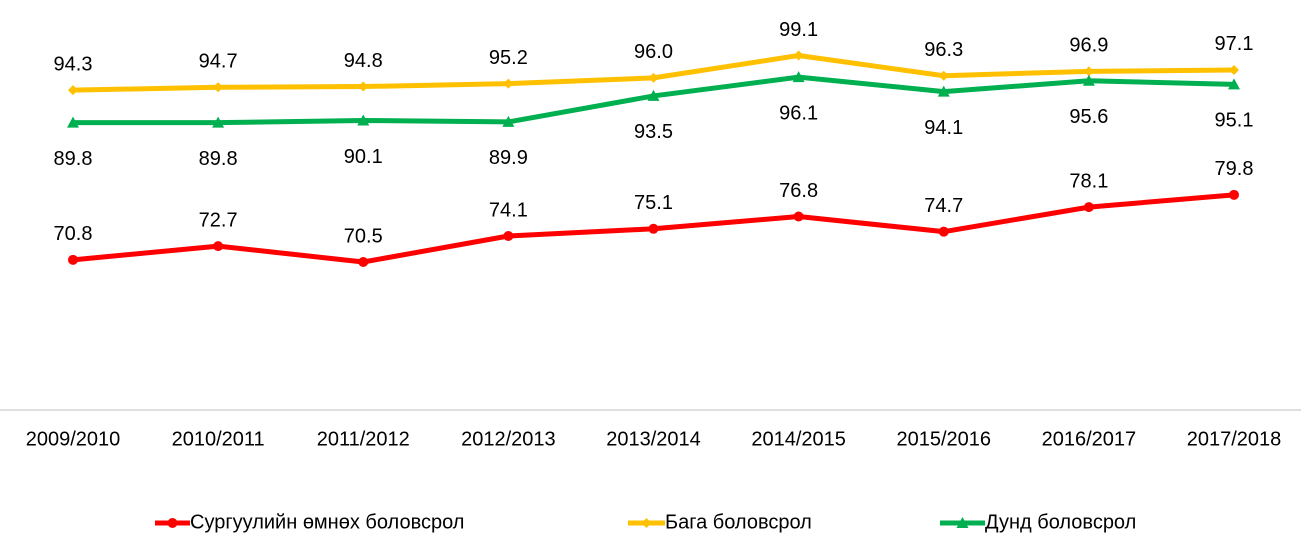 This screenshot has height=550, width=1301. I want to click on x-tick-label: 2014/2015, so click(798, 439).